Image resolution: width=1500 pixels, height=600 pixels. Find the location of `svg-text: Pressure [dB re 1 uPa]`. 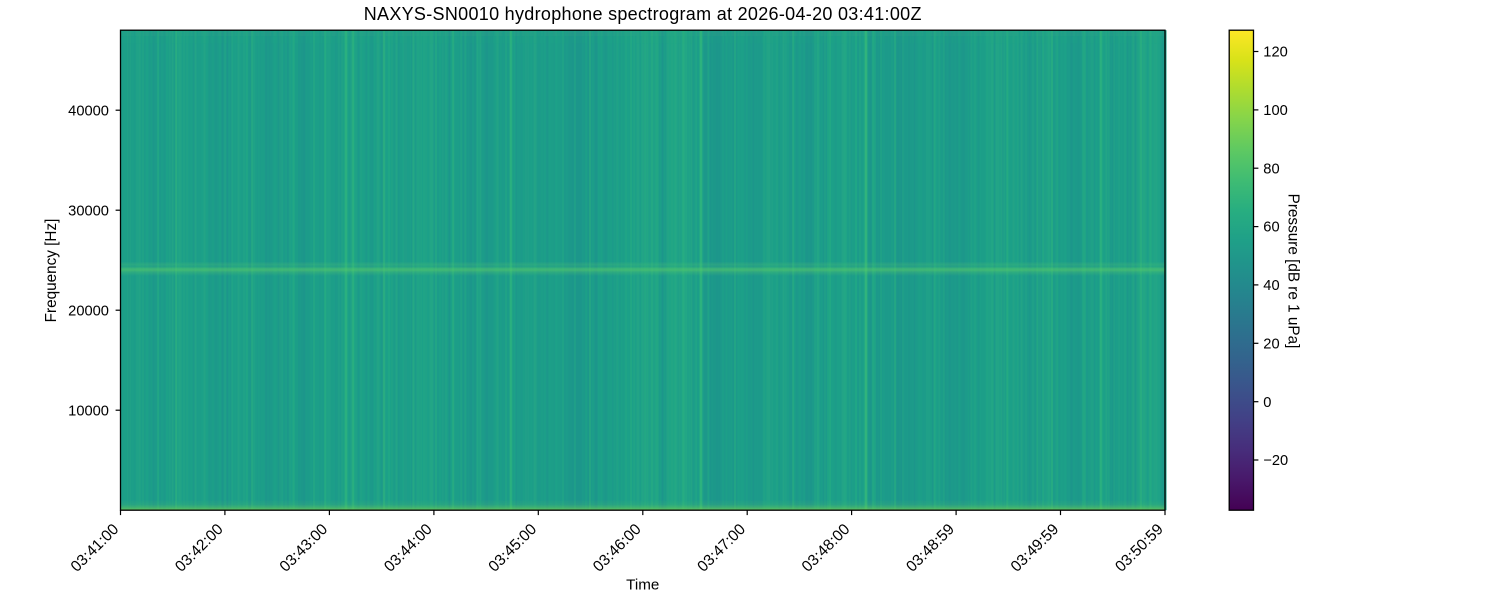

svg-text: Pressure [dB re 1 uPa] is located at coordinates (1293, 271).